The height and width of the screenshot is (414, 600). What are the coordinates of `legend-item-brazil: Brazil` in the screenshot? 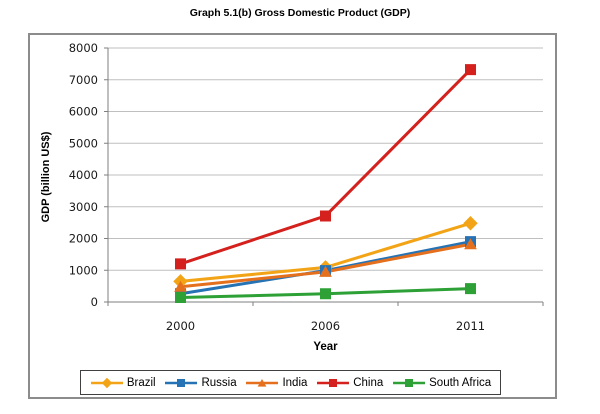 It's located at (123, 383).